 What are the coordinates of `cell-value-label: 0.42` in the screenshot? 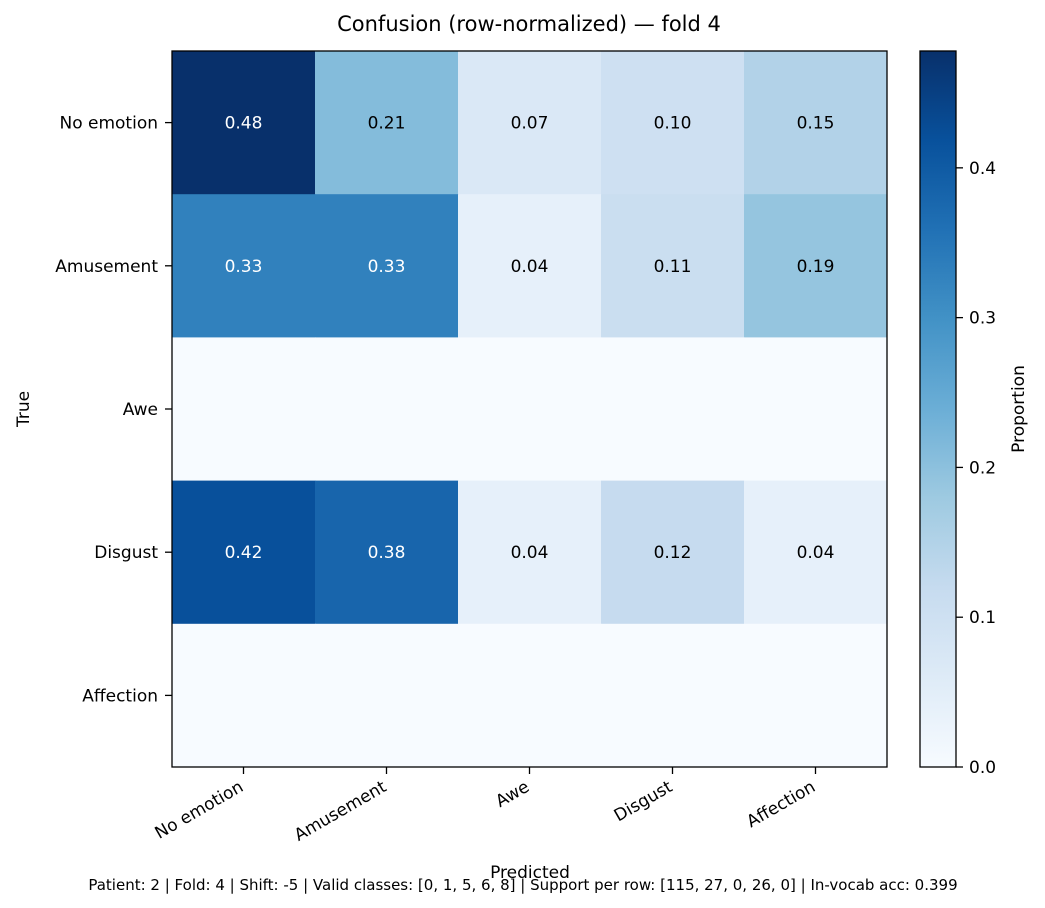 It's located at (244, 553).